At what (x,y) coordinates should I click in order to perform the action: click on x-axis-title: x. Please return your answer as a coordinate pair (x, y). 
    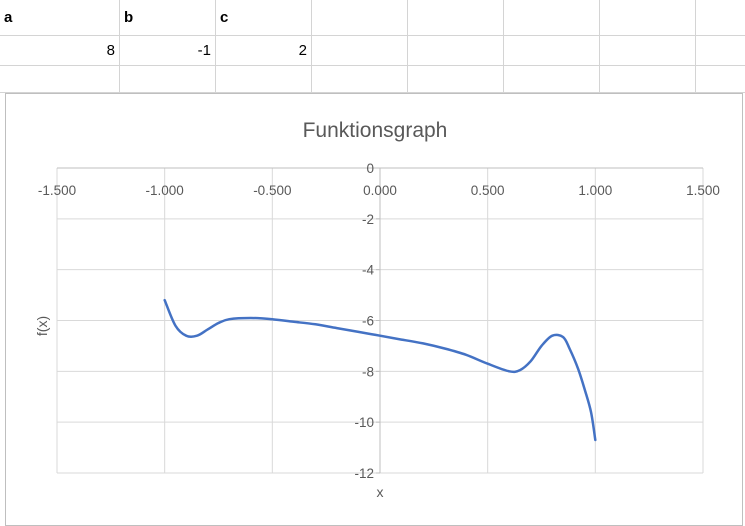
    Looking at the image, I should click on (380, 492).